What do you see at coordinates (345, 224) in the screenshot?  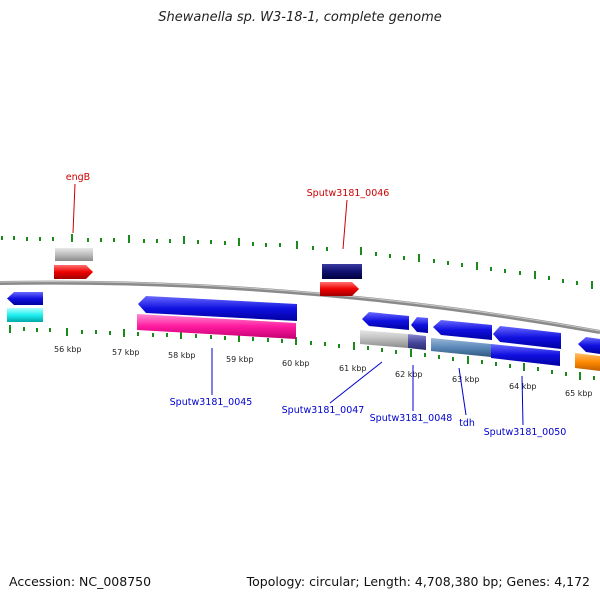 I see `s0046-leader-line` at bounding box center [345, 224].